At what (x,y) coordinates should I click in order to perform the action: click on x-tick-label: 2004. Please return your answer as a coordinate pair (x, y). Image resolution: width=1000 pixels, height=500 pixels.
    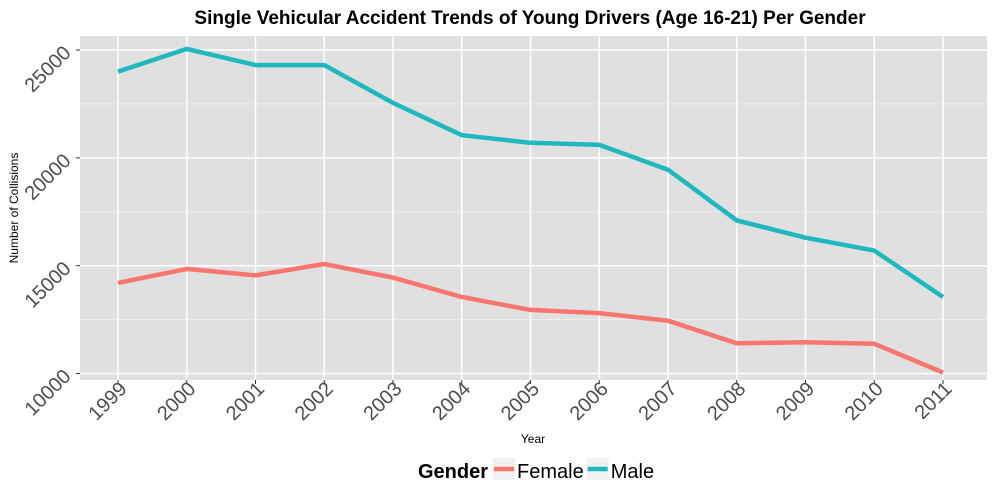
    Looking at the image, I should click on (451, 401).